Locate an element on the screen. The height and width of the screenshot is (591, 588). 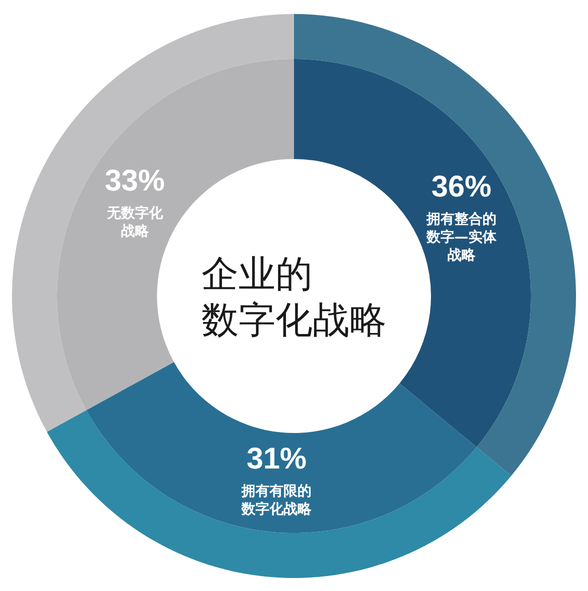
title: 企业的数字化战略 is located at coordinates (294, 297).